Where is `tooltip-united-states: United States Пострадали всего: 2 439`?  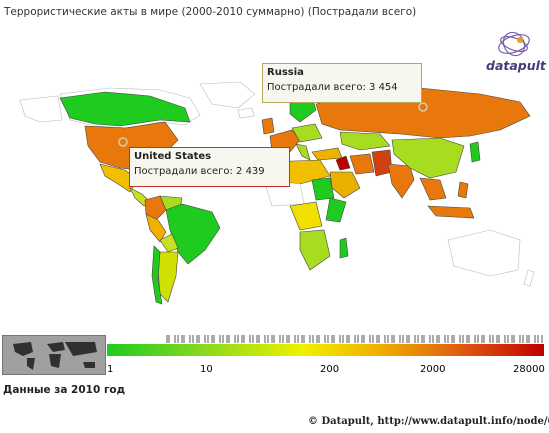 tooltip-united-states: United States Пострадали всего: 2 439 is located at coordinates (209, 167).